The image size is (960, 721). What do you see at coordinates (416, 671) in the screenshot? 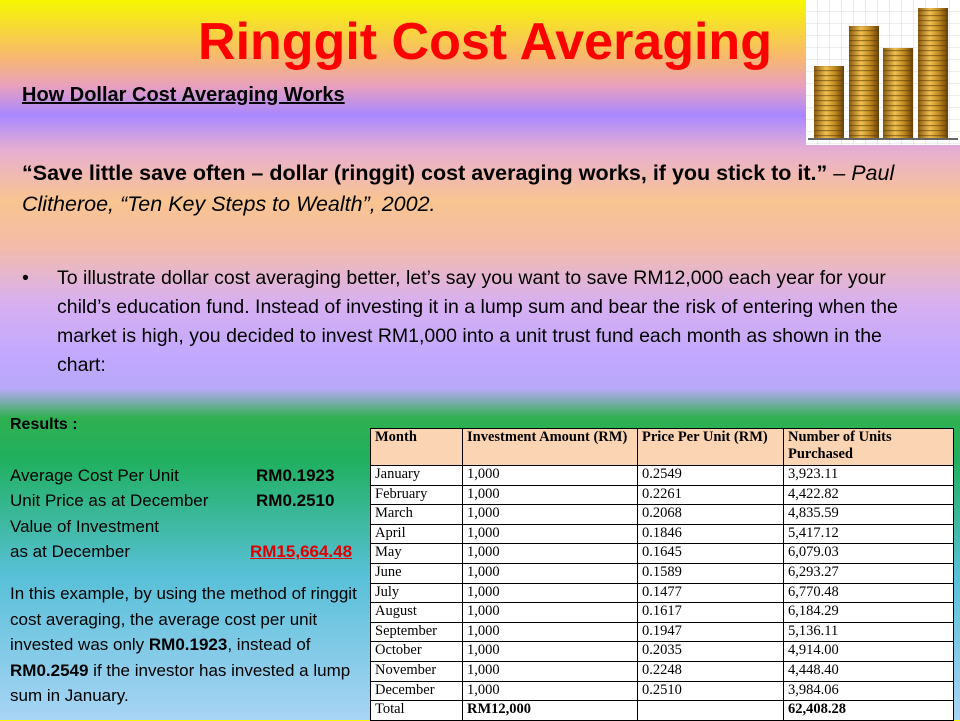
I see `table-cell: November` at bounding box center [416, 671].